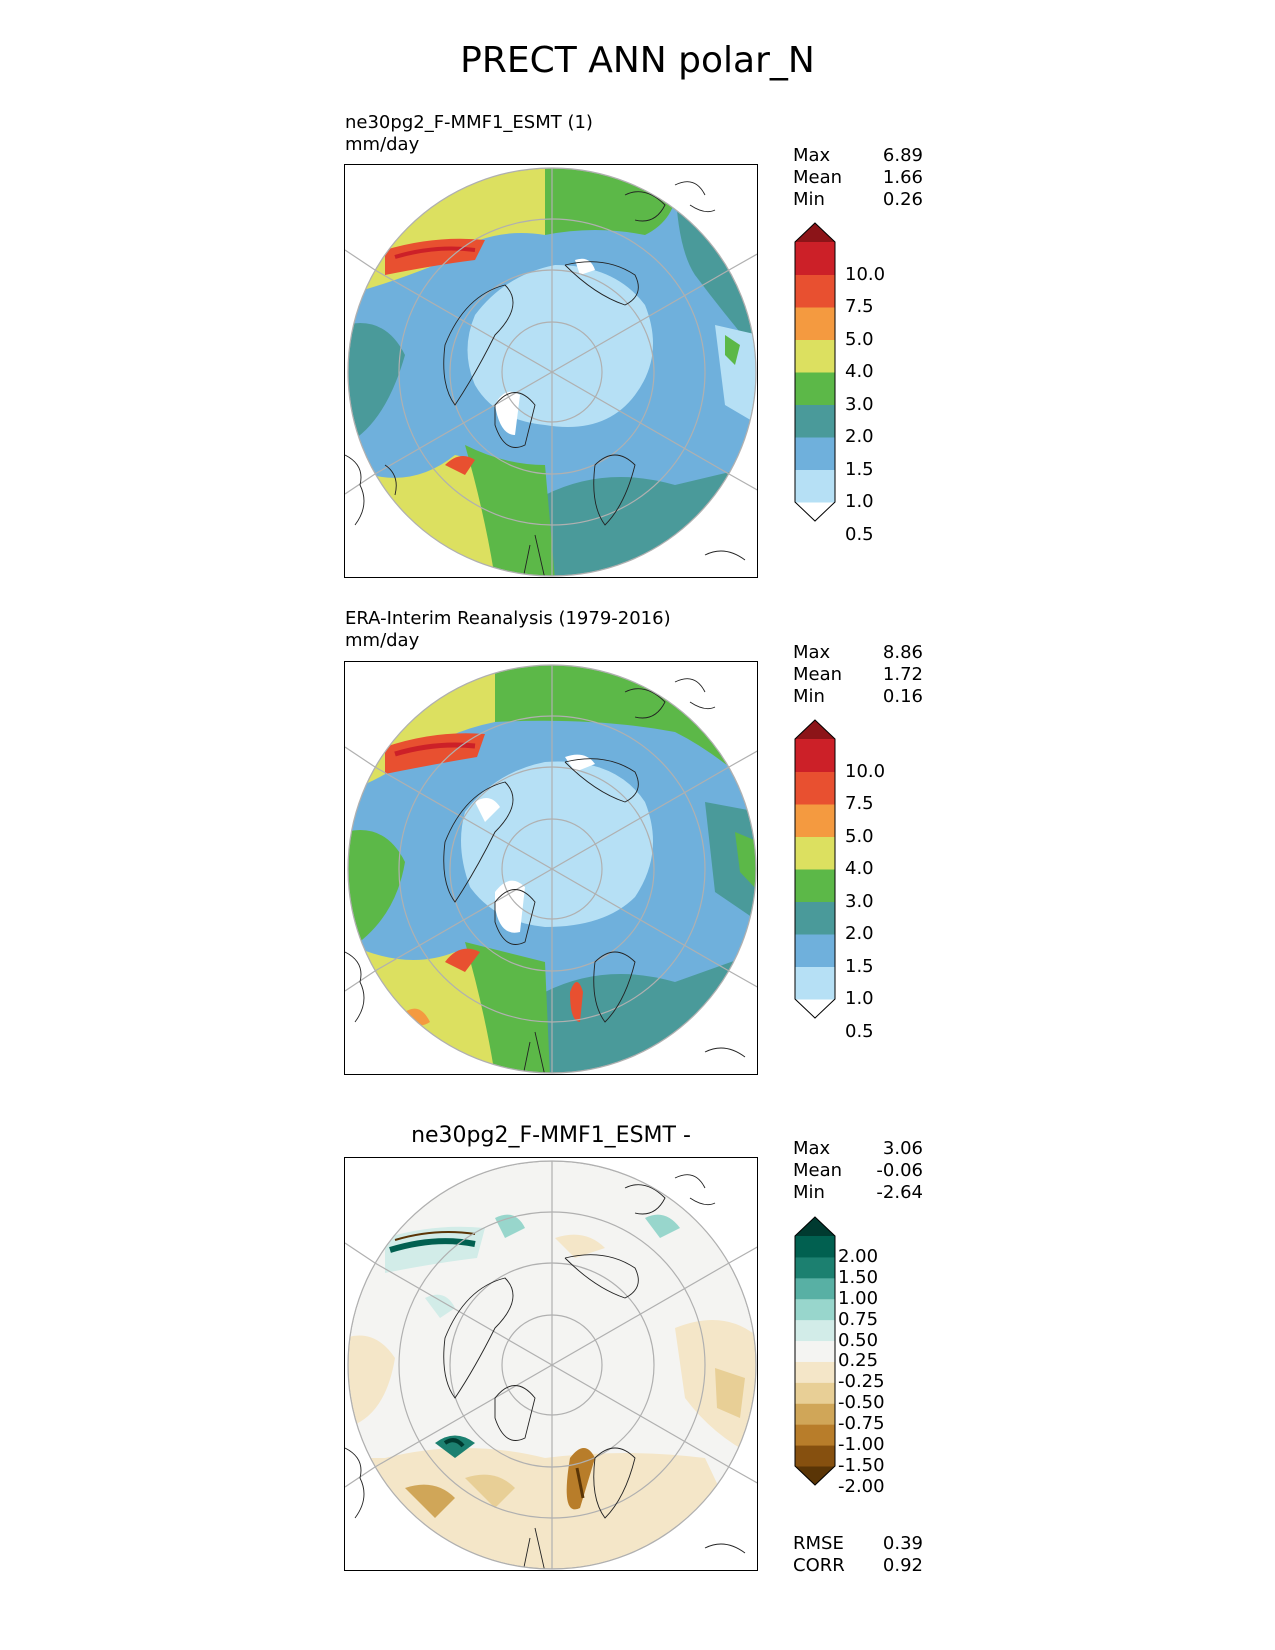 The height and width of the screenshot is (1650, 1275). I want to click on panel1-colorbar-svg, so click(815, 372).